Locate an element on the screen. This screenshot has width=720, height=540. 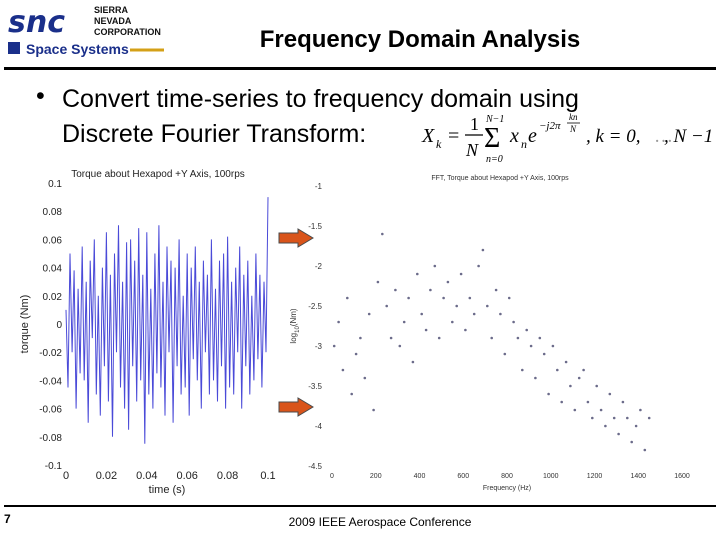
x-tick-label: 1000 is located at coordinates (551, 476).